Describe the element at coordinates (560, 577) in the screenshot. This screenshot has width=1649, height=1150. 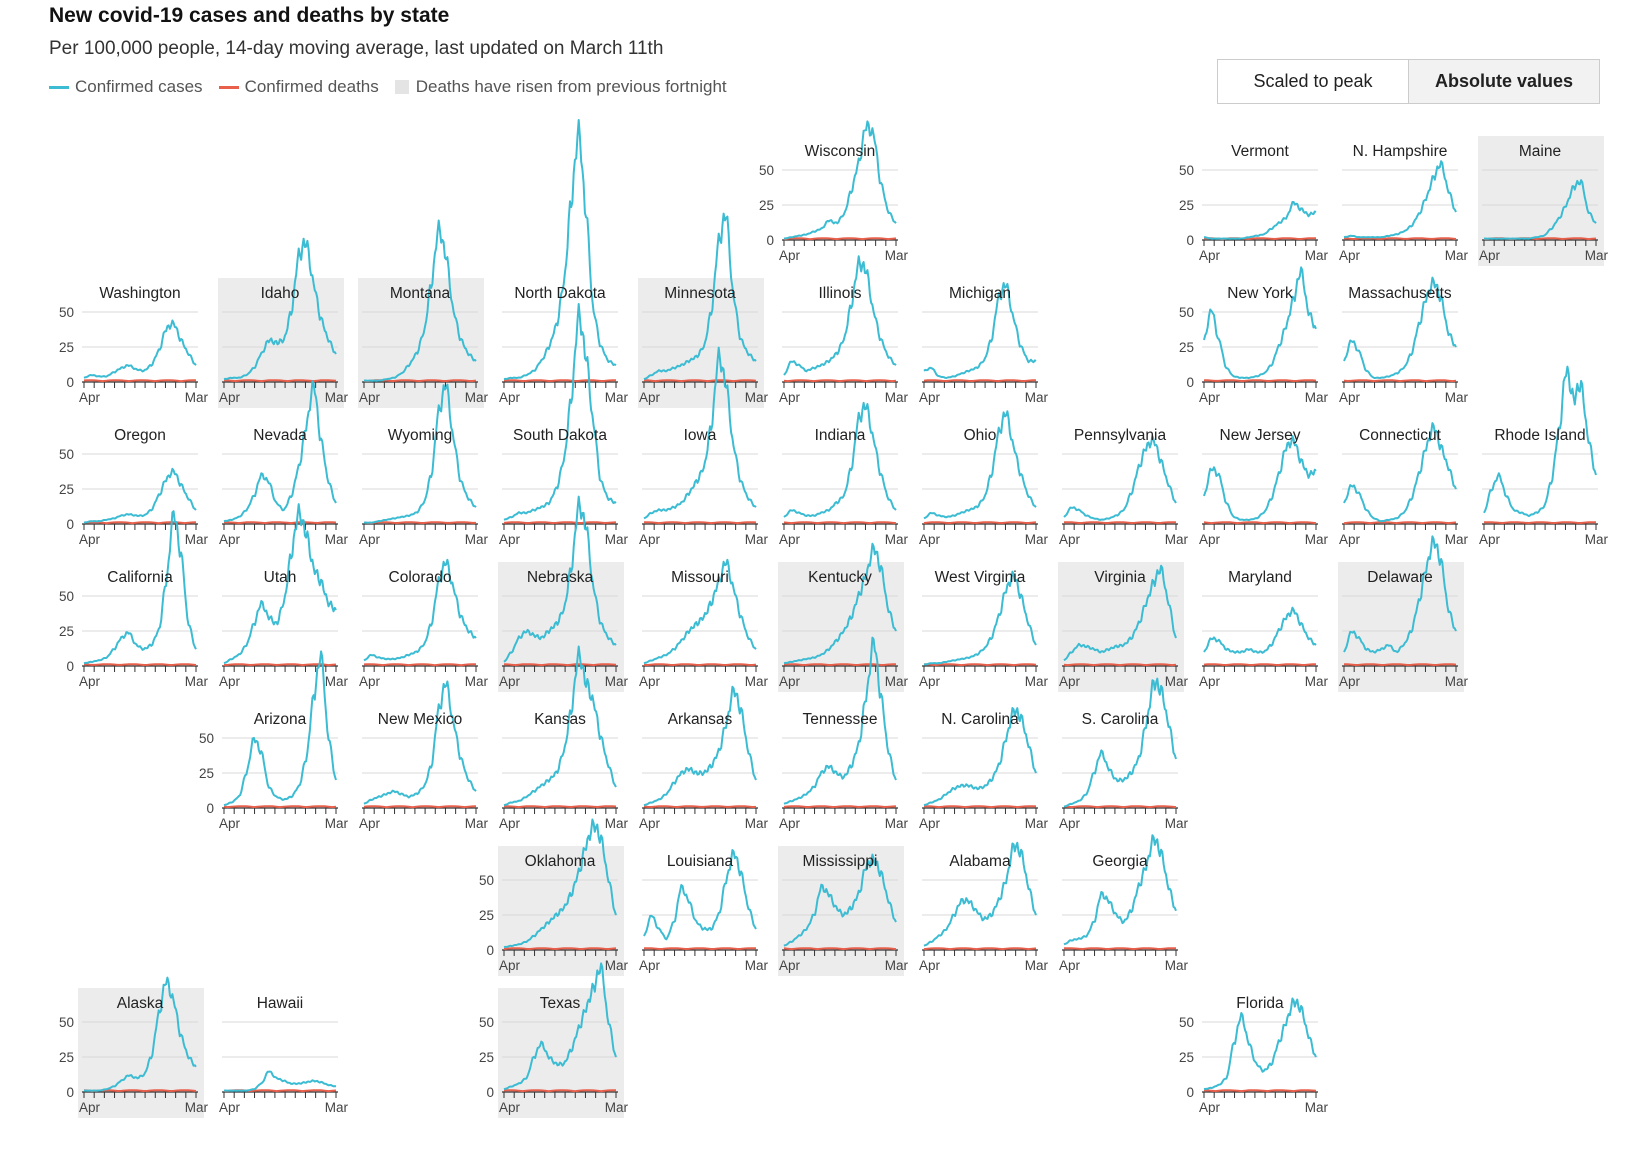
I see `state-label: Nebraska` at that location.